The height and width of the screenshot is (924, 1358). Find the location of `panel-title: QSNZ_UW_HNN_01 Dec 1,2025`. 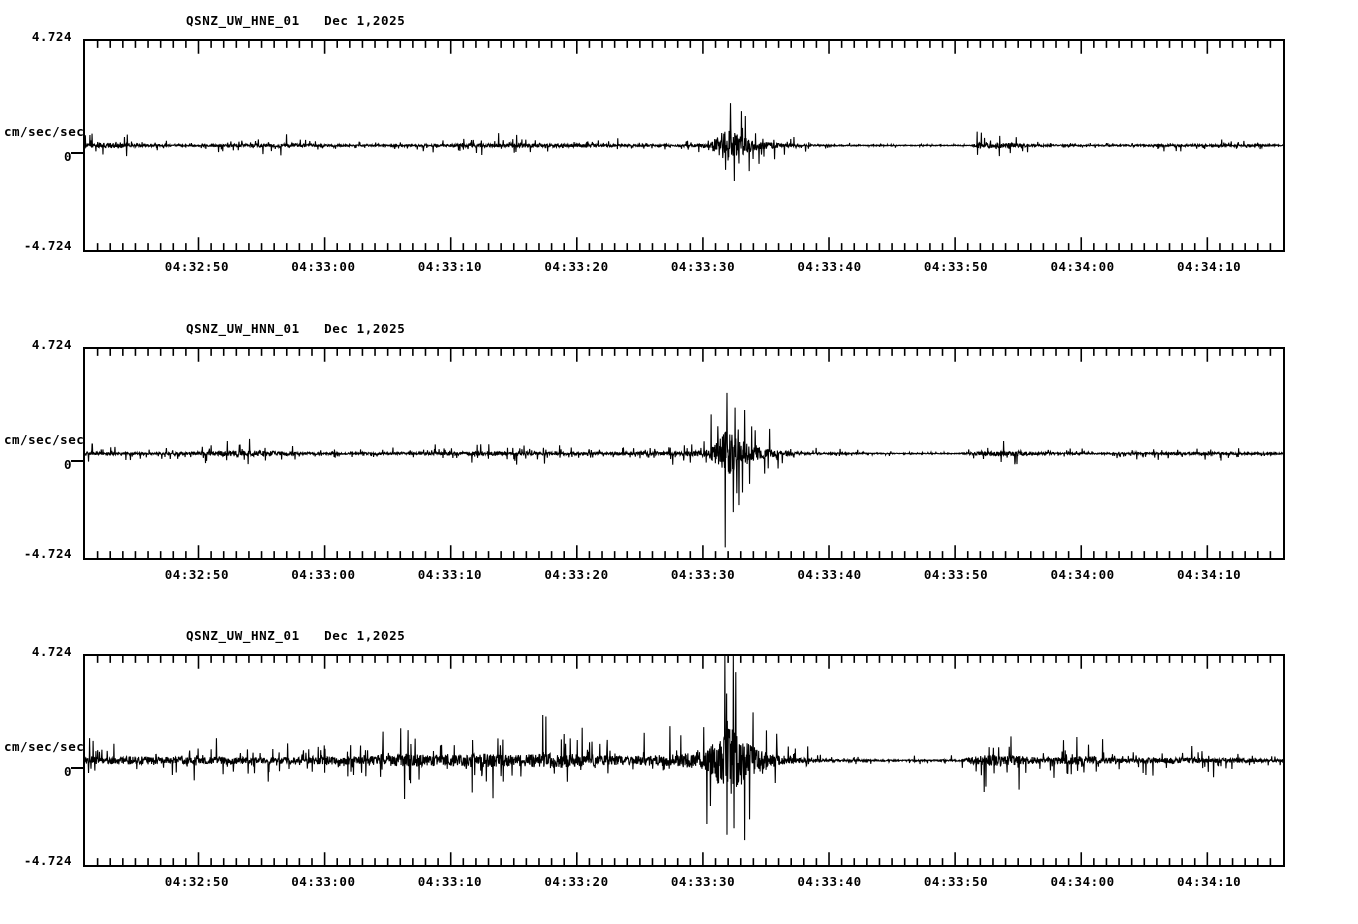

panel-title: QSNZ_UW_HNN_01 Dec 1,2025 is located at coordinates (296, 328).